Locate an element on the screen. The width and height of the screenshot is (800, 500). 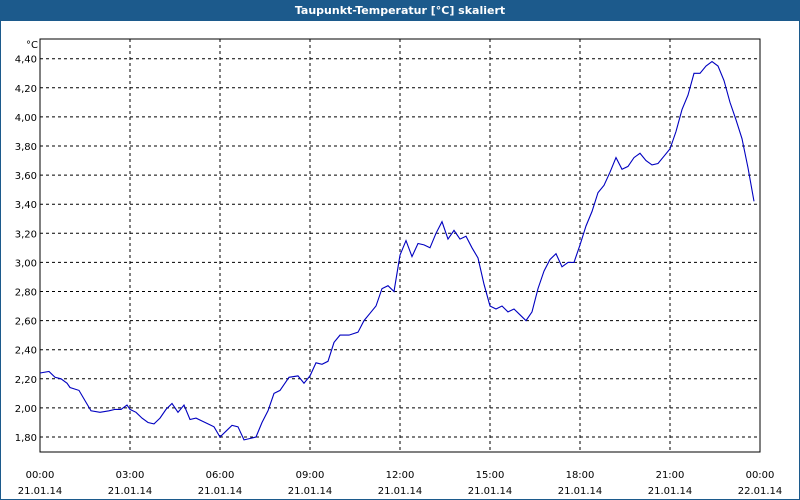
y-axis-unit: °C is located at coordinates (32, 45).